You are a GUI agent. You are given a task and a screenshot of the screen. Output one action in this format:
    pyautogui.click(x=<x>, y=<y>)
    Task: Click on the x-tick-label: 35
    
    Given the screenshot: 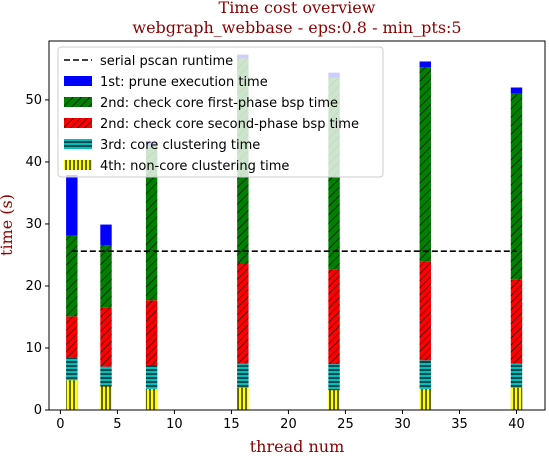 What is the action you would take?
    pyautogui.click(x=459, y=424)
    